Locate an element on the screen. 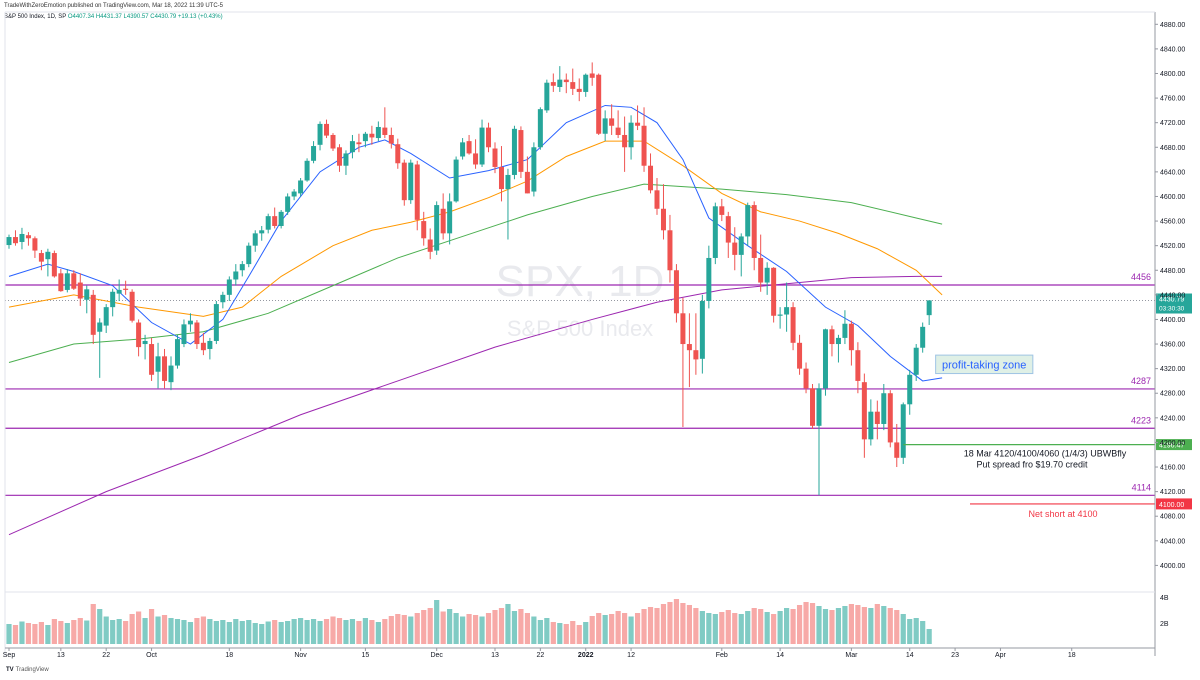 This screenshot has height=680, width=1200. price-tick-label: 4160.00 is located at coordinates (1172, 468).